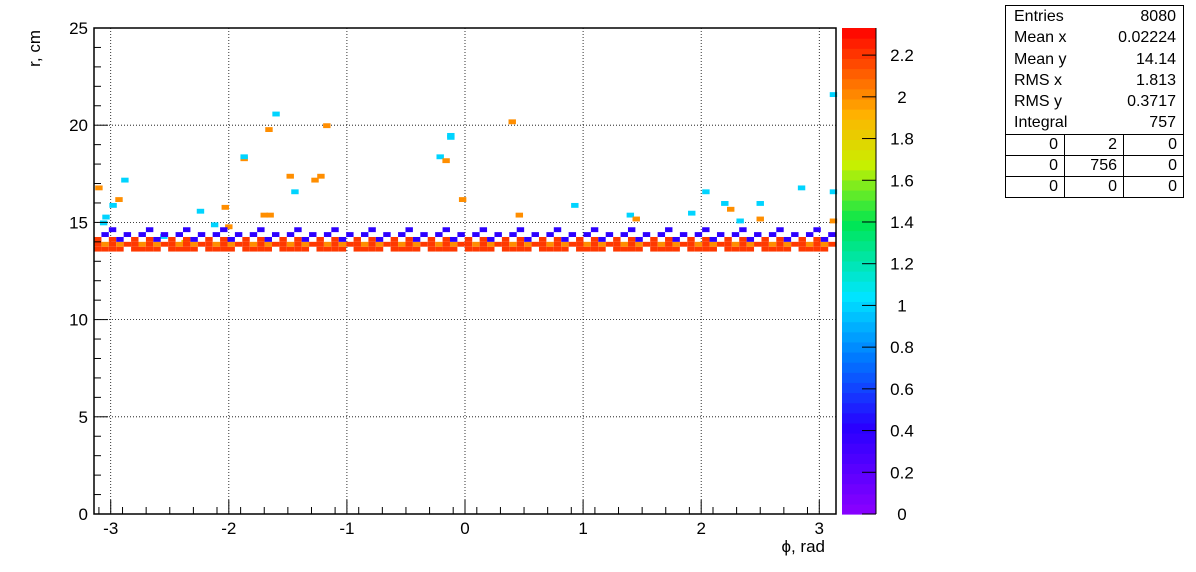  I want to click on stats-row: Mean y 14.14, so click(1094, 59).